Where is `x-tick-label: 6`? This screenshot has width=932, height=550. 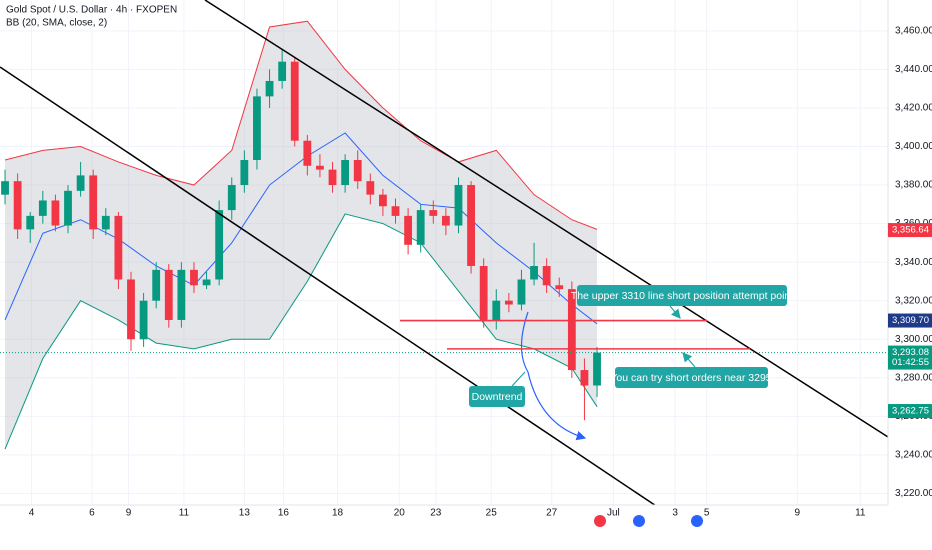 x-tick-label: 6 is located at coordinates (92, 513).